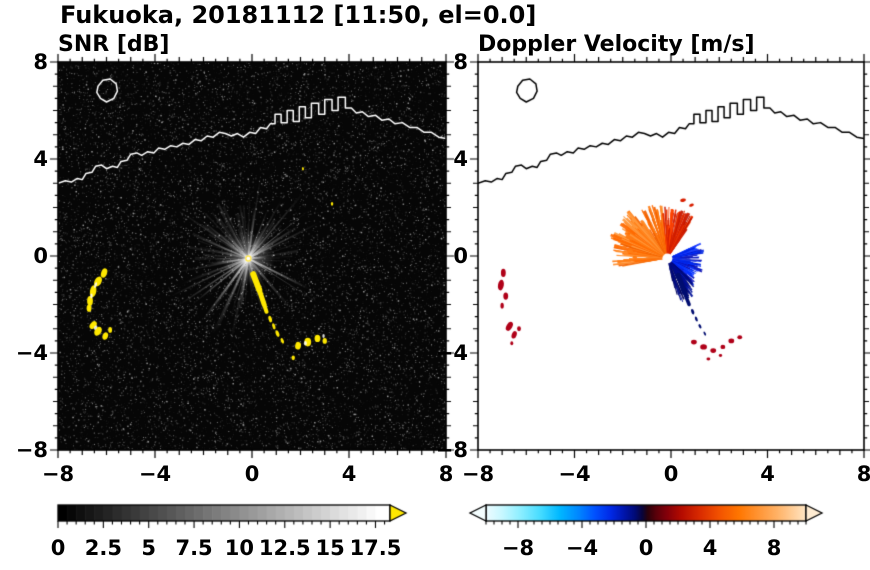 The image size is (870, 570). I want to click on snr-colorbar-canvas, so click(236, 518).